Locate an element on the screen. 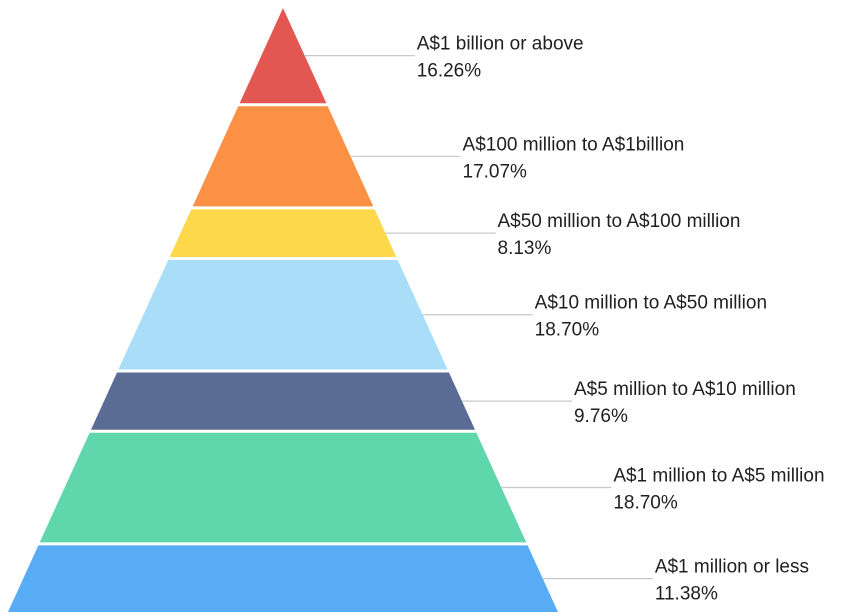 This screenshot has width=843, height=615. segment-category-label: A$50 million to A$100 million is located at coordinates (619, 221).